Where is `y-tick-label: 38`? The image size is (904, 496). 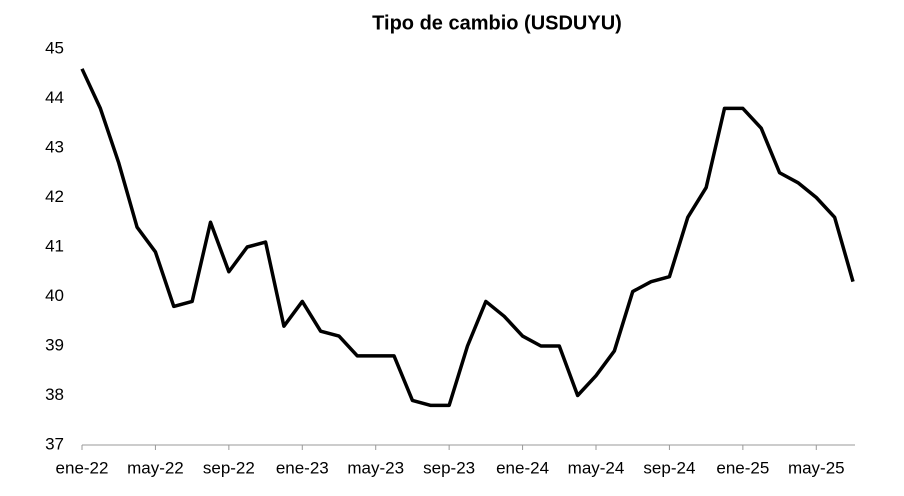 y-tick-label: 38 is located at coordinates (54, 394).